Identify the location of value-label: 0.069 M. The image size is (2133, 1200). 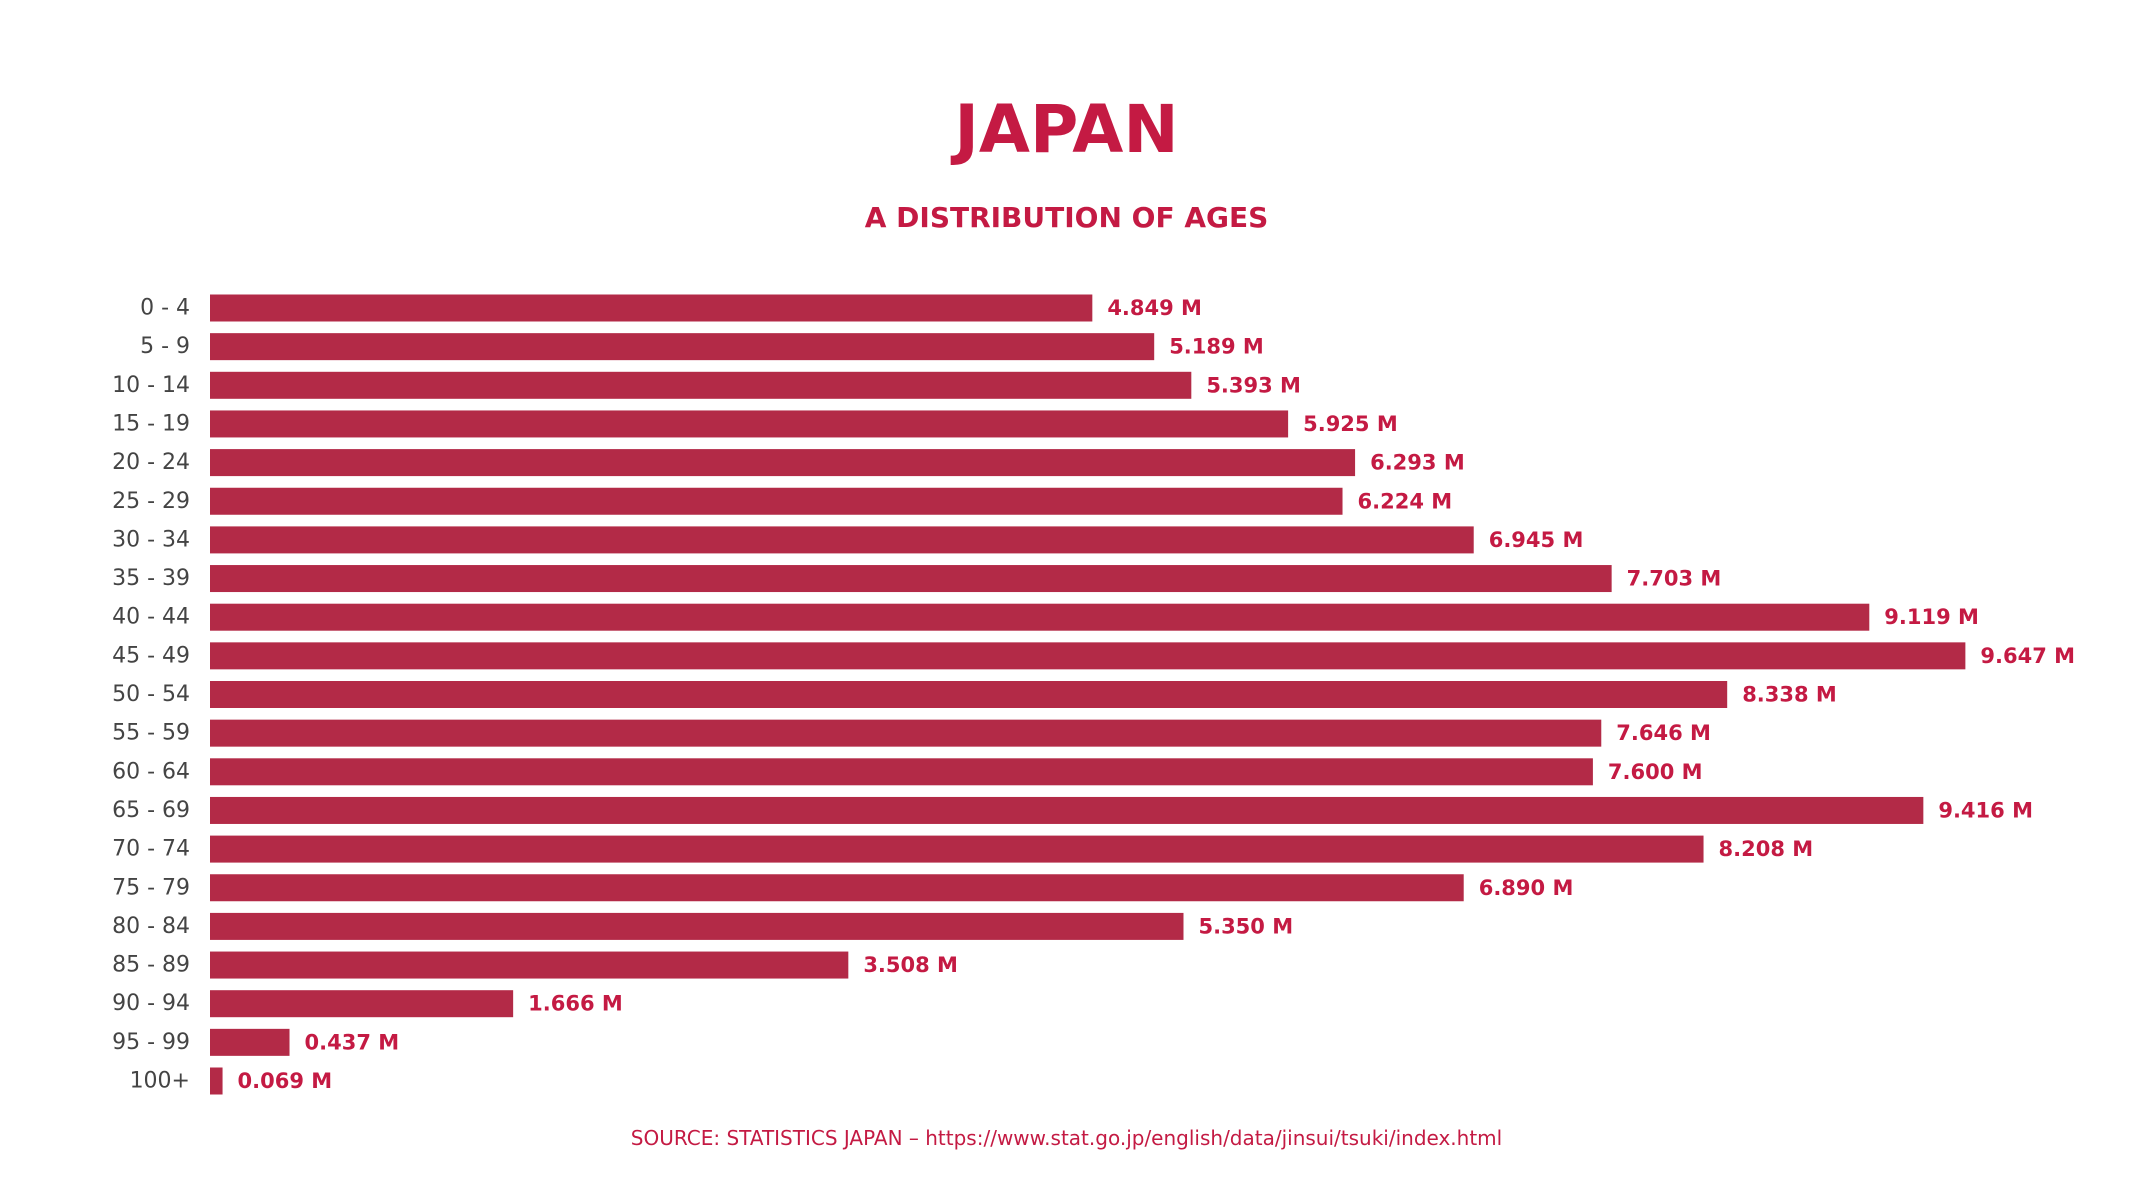
(285, 1081).